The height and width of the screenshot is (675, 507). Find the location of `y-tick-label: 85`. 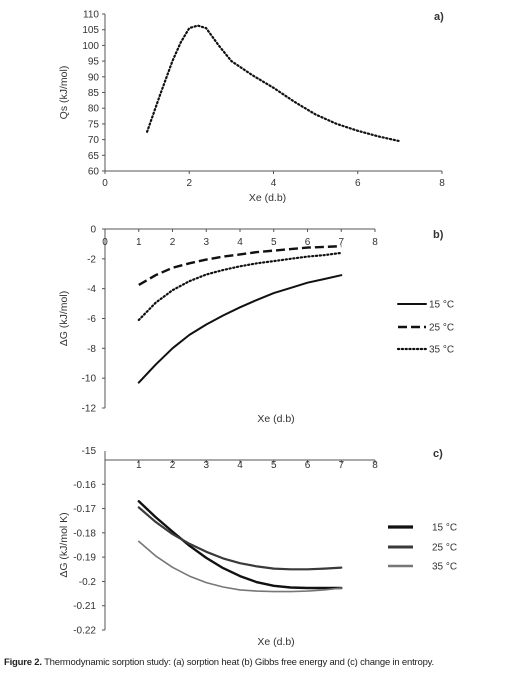

y-tick-label: 85 is located at coordinates (94, 93).